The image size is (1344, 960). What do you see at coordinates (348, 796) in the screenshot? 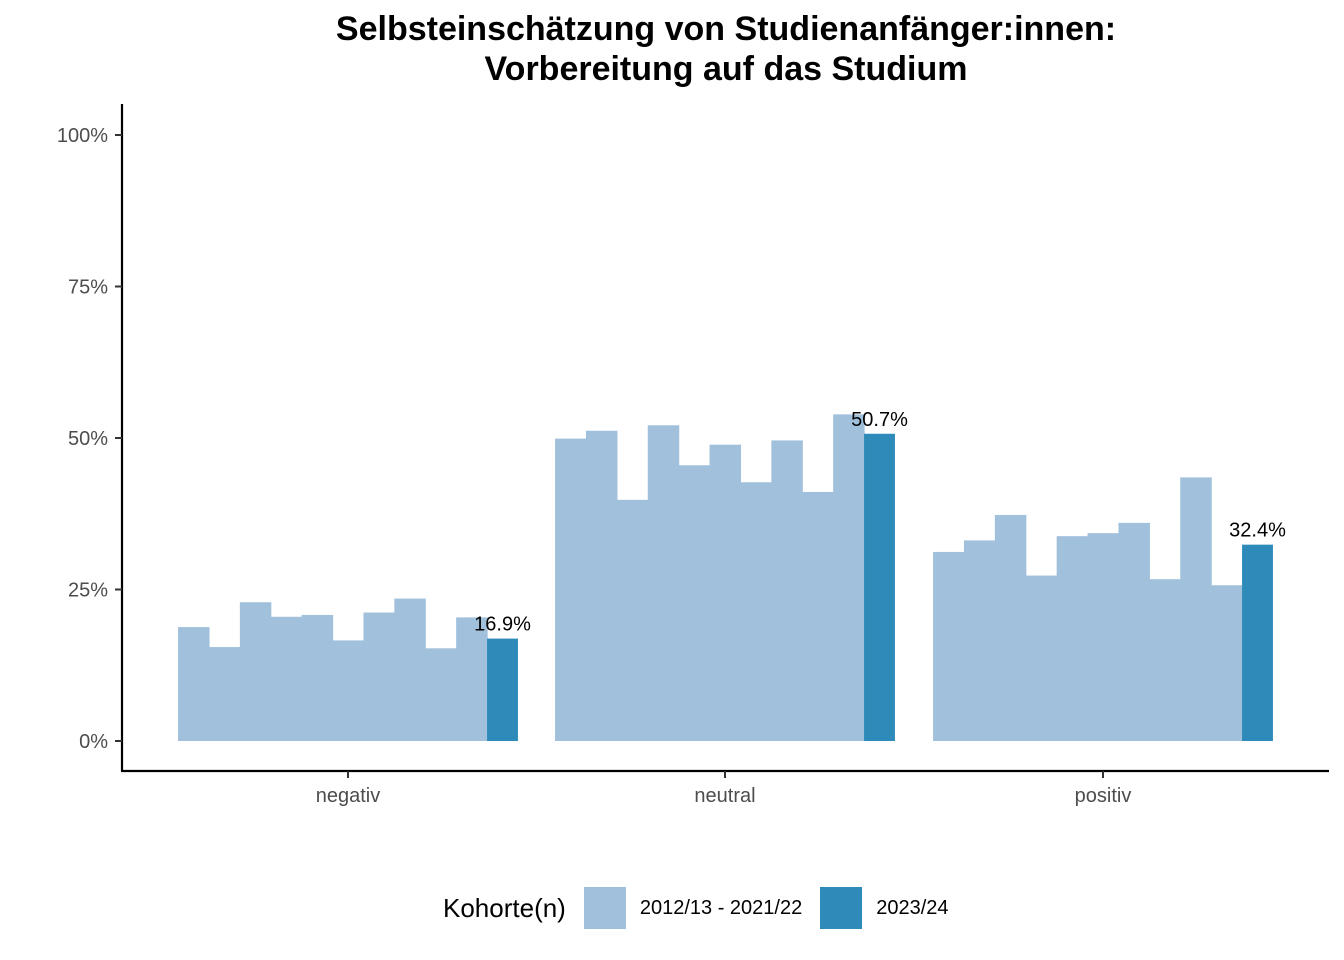
I see `x-tick-label-negativ: negativ` at bounding box center [348, 796].